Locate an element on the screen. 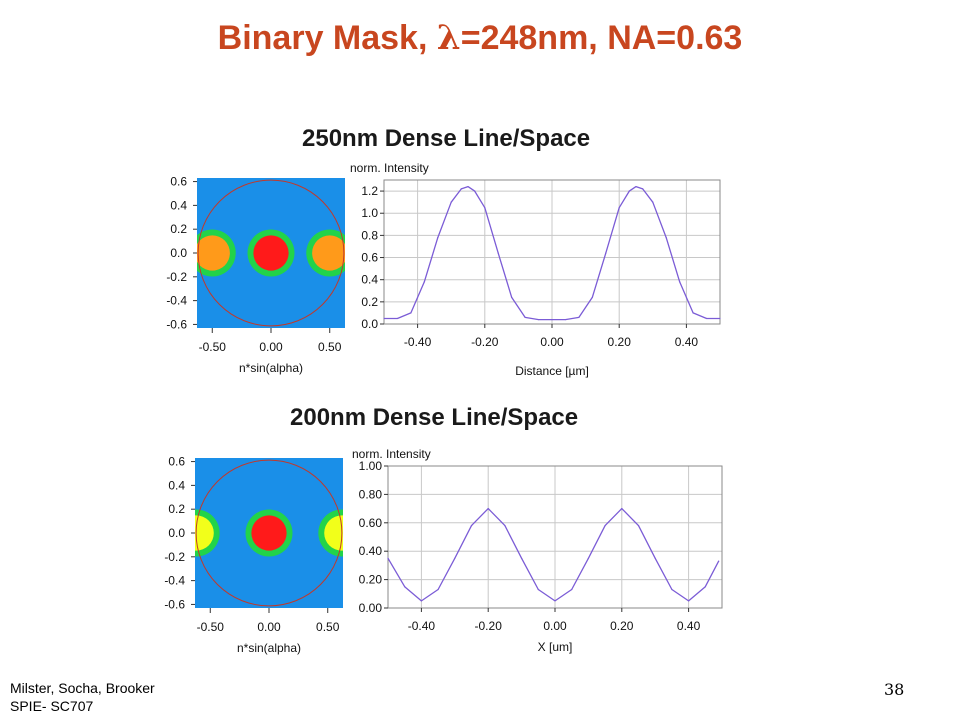 This screenshot has height=720, width=960. pupil-xtick-label: 0.50 is located at coordinates (328, 627).